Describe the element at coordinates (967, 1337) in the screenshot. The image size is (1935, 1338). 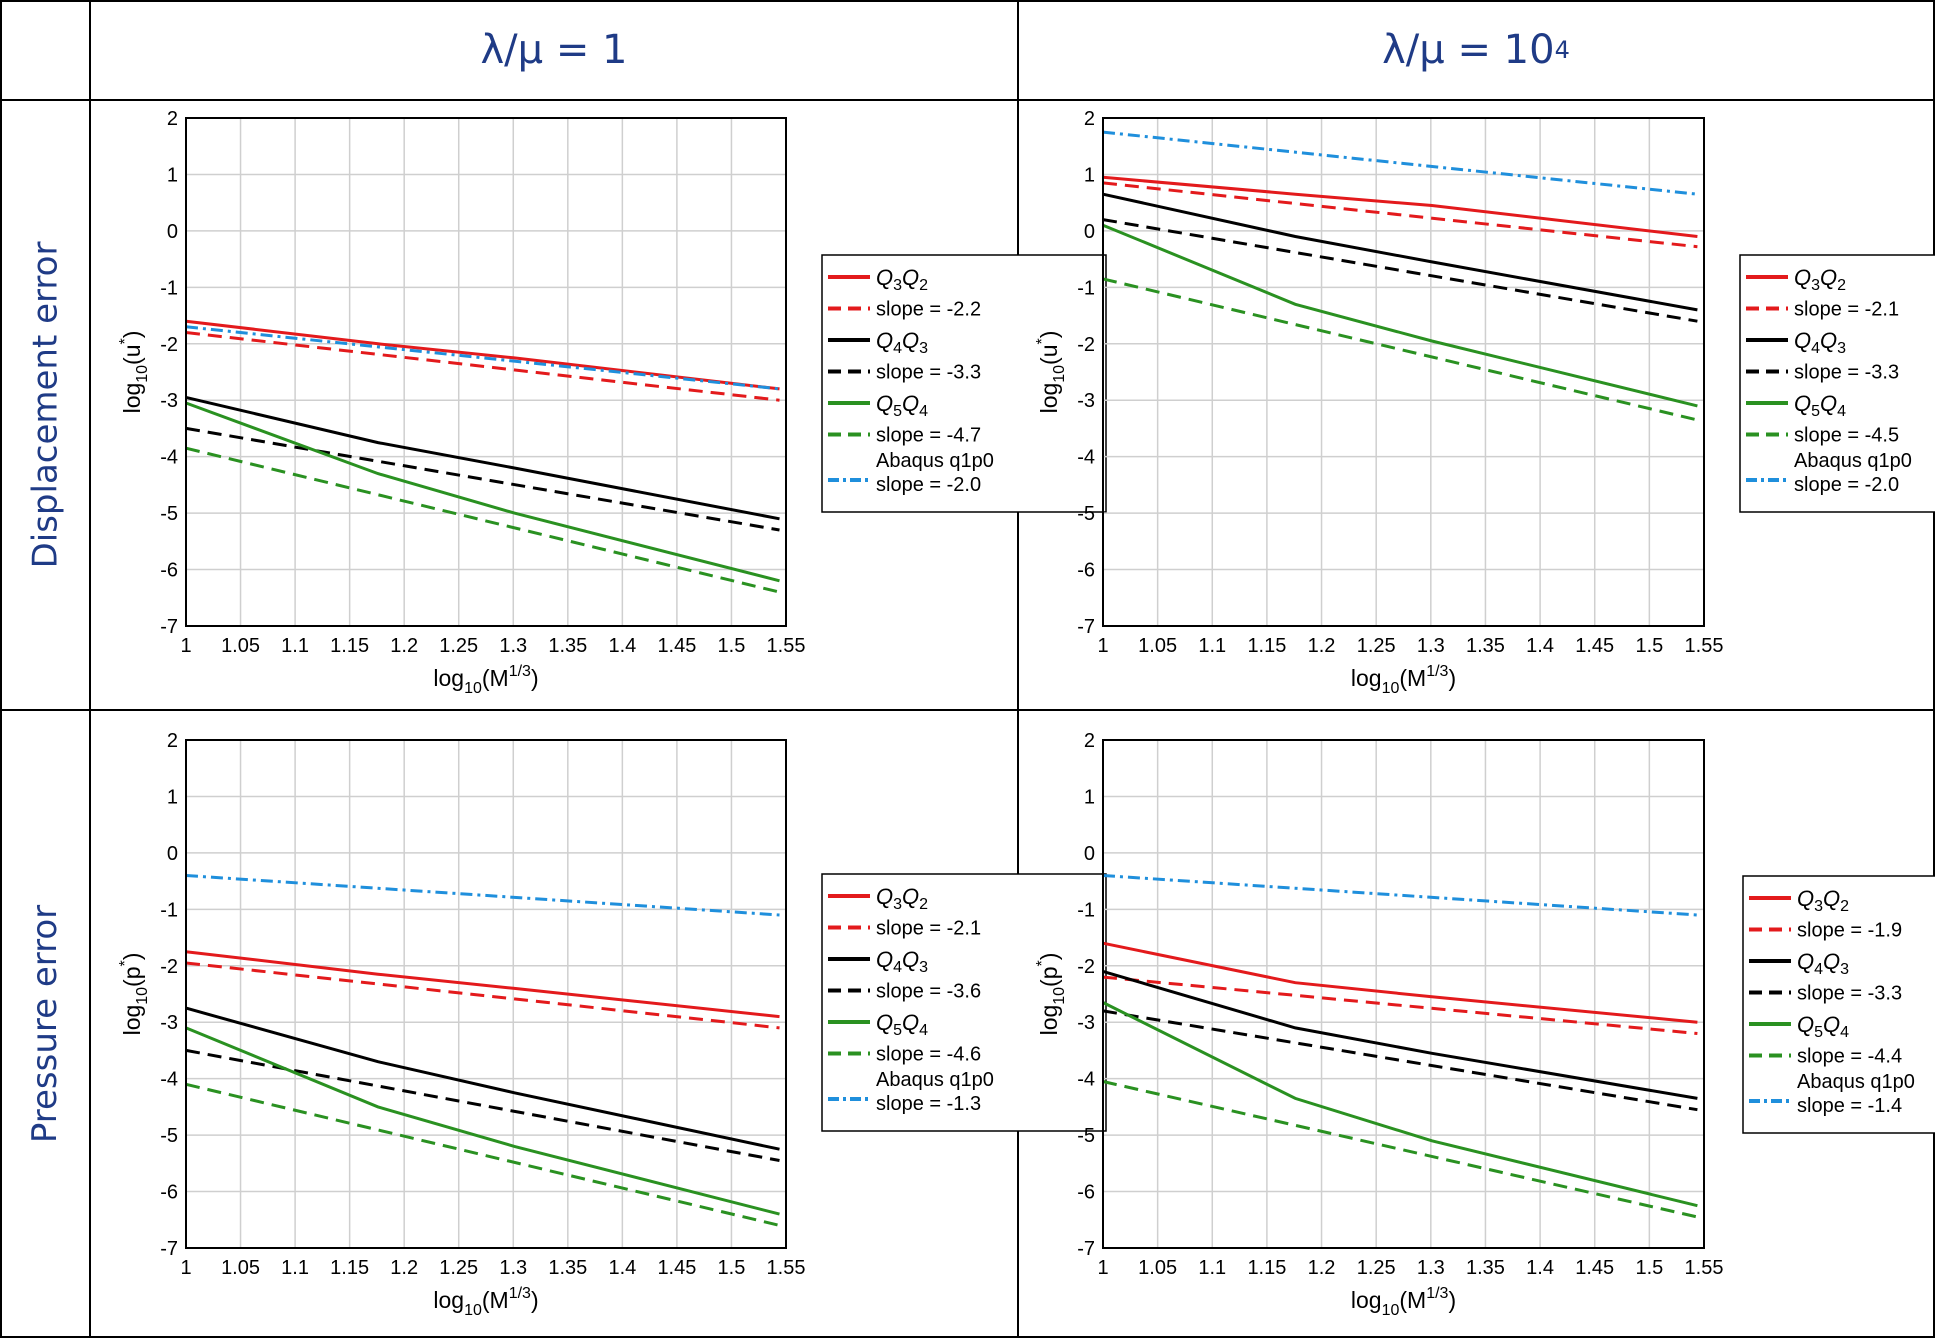
I see `table-bottom-border` at that location.